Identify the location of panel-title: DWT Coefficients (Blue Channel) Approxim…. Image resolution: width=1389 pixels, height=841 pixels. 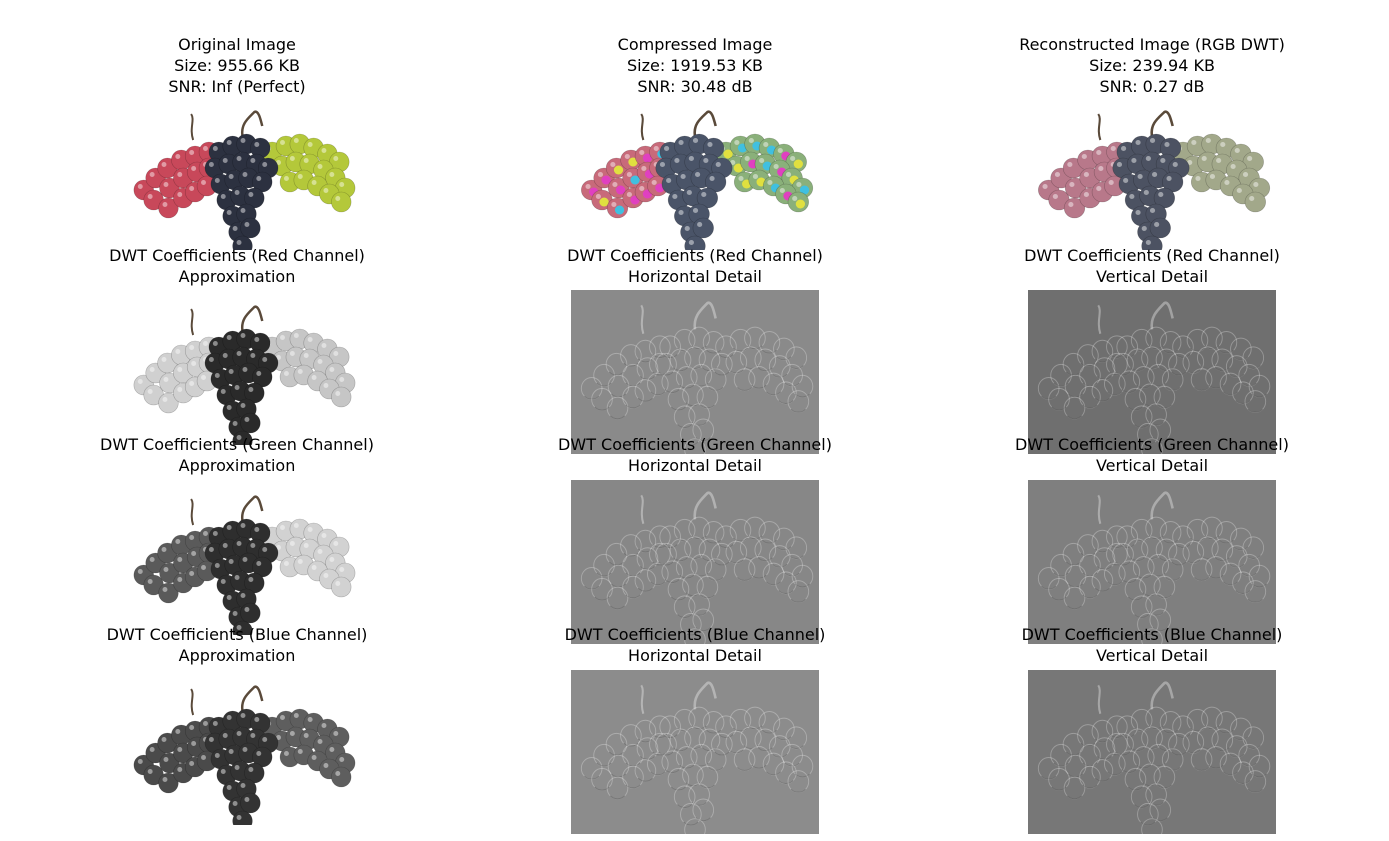
(237, 645).